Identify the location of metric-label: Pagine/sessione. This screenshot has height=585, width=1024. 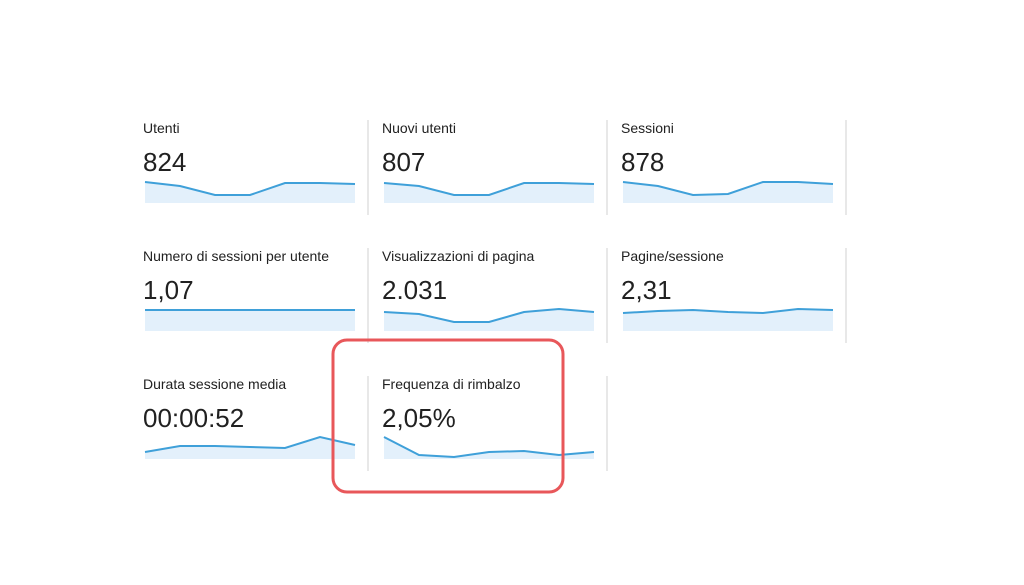
(672, 256).